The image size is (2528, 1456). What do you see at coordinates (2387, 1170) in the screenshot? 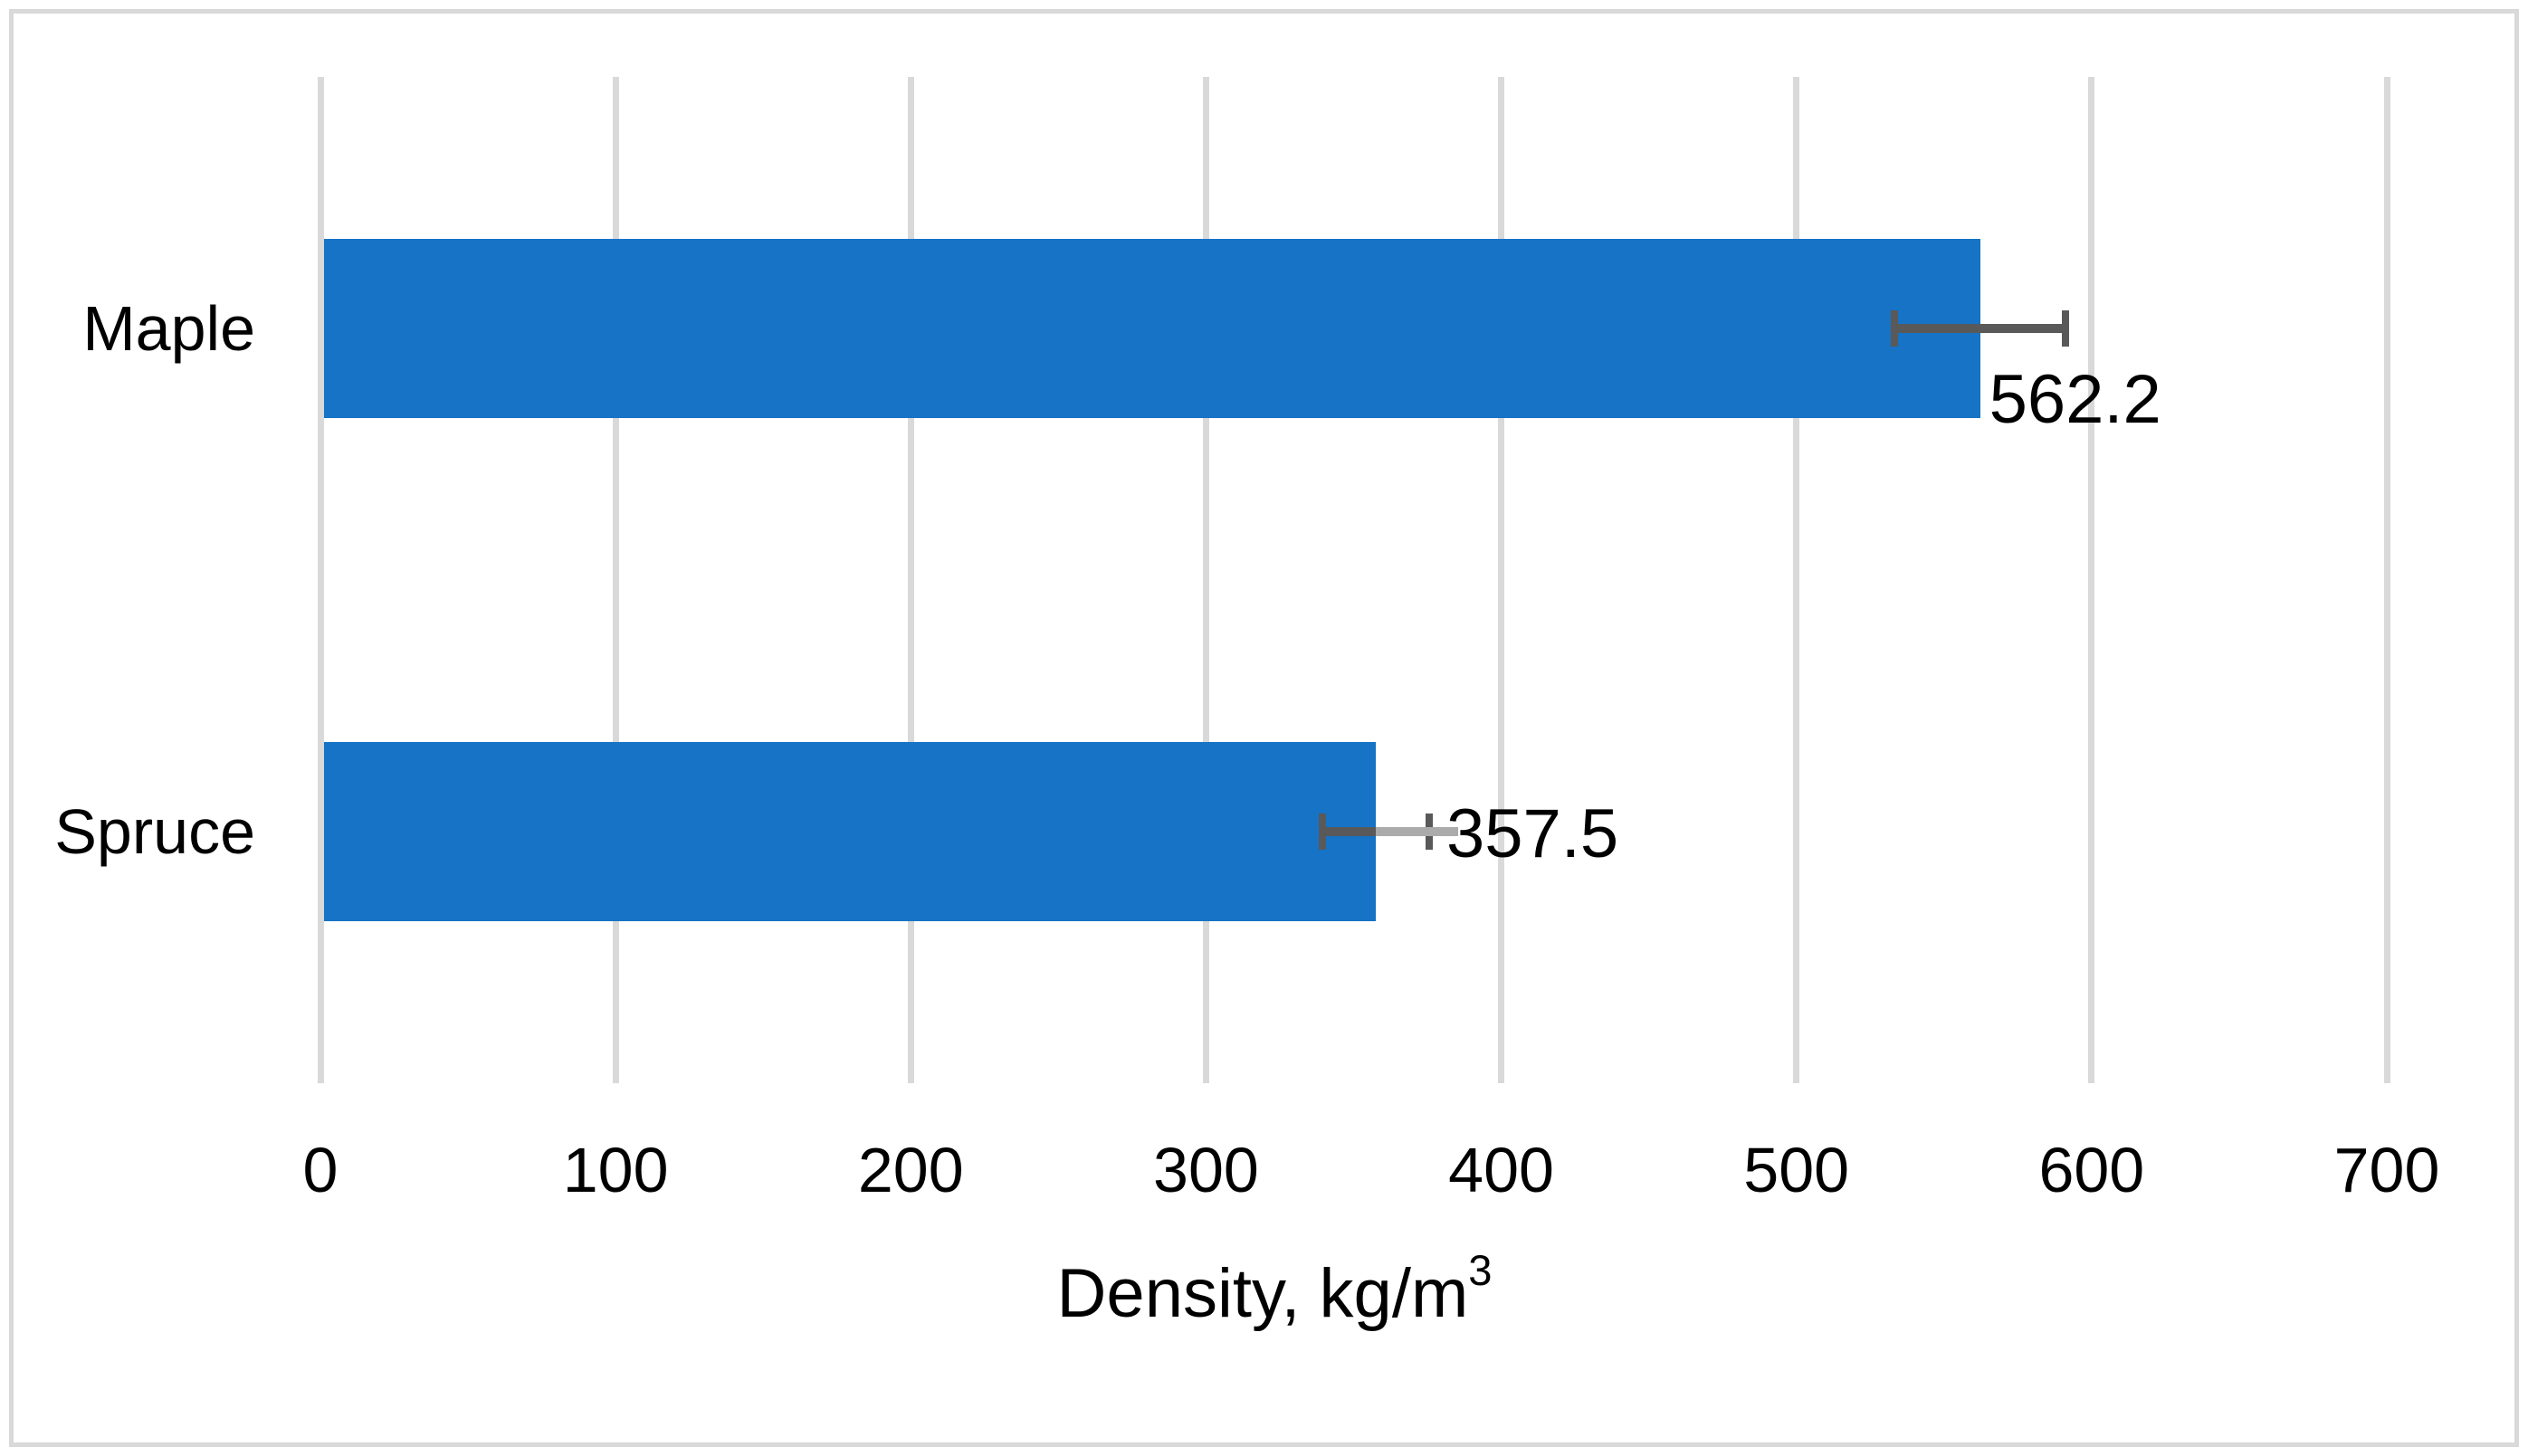
I see `x-axis-tick-label: 700` at bounding box center [2387, 1170].